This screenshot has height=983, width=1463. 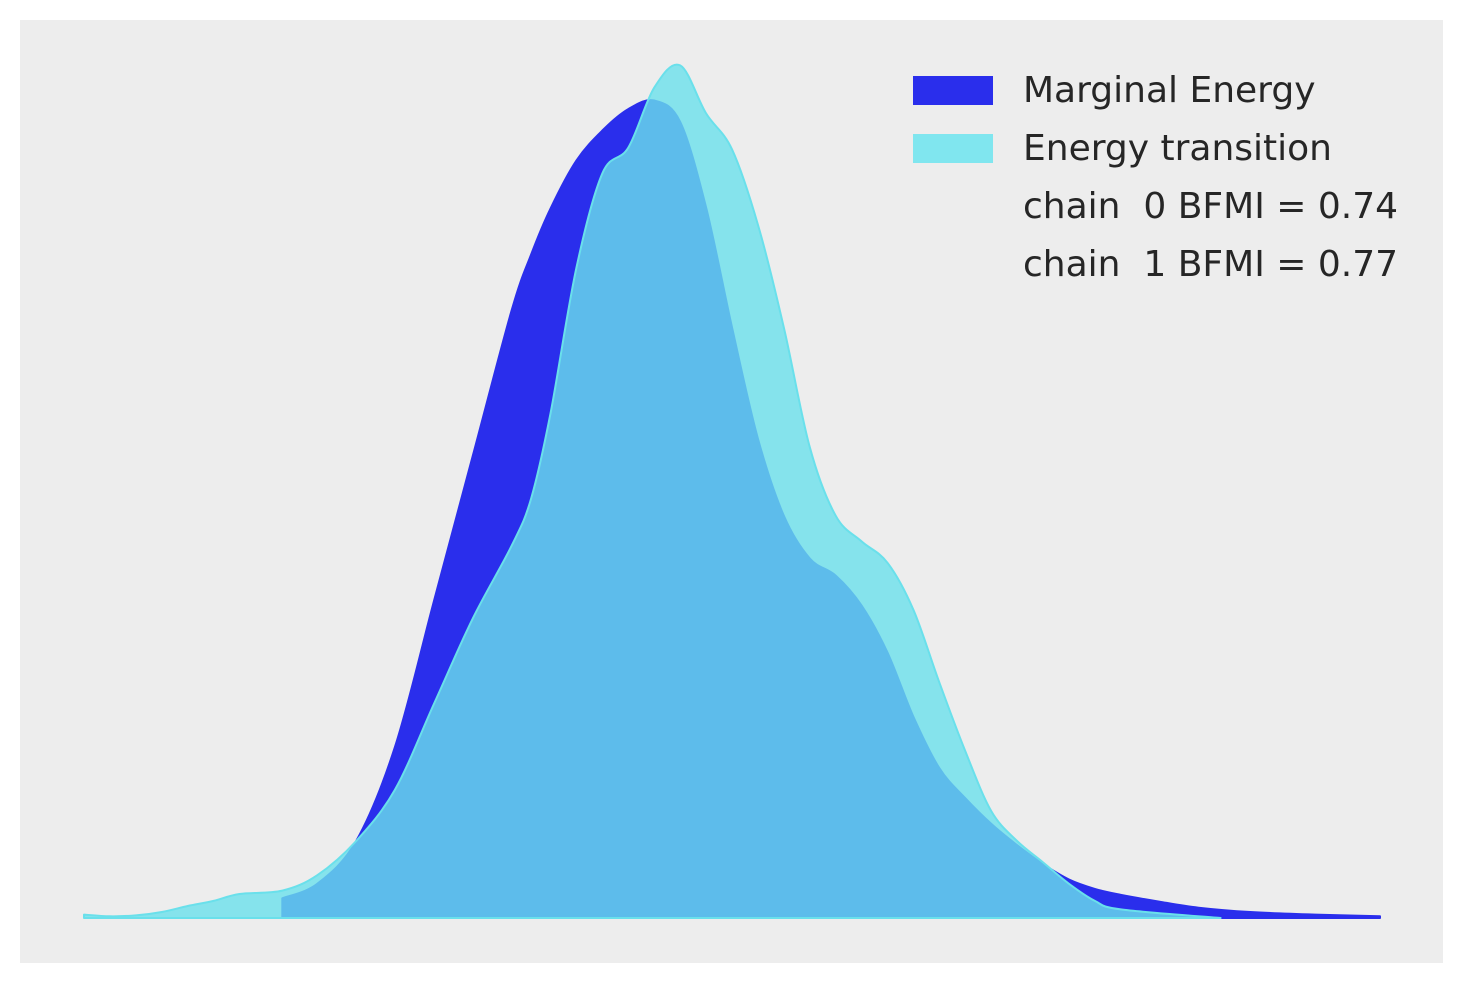 I want to click on legend-label-energy-transition: Energy transition, so click(x=1177, y=148).